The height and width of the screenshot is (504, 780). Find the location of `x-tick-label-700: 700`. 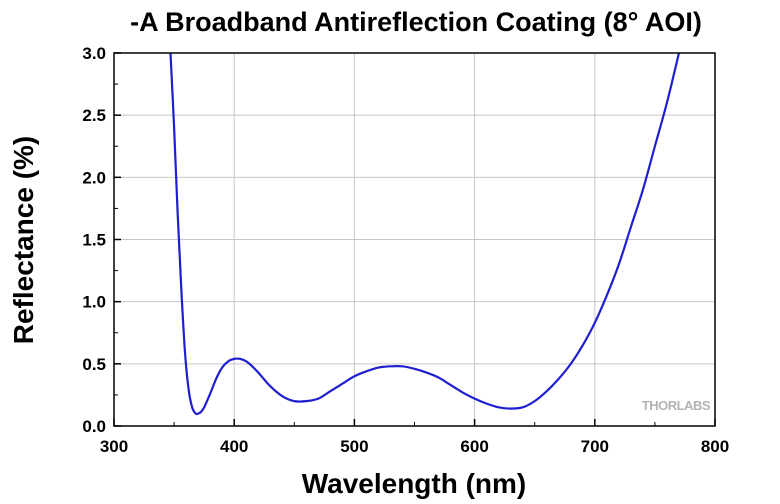

x-tick-label-700: 700 is located at coordinates (595, 446).